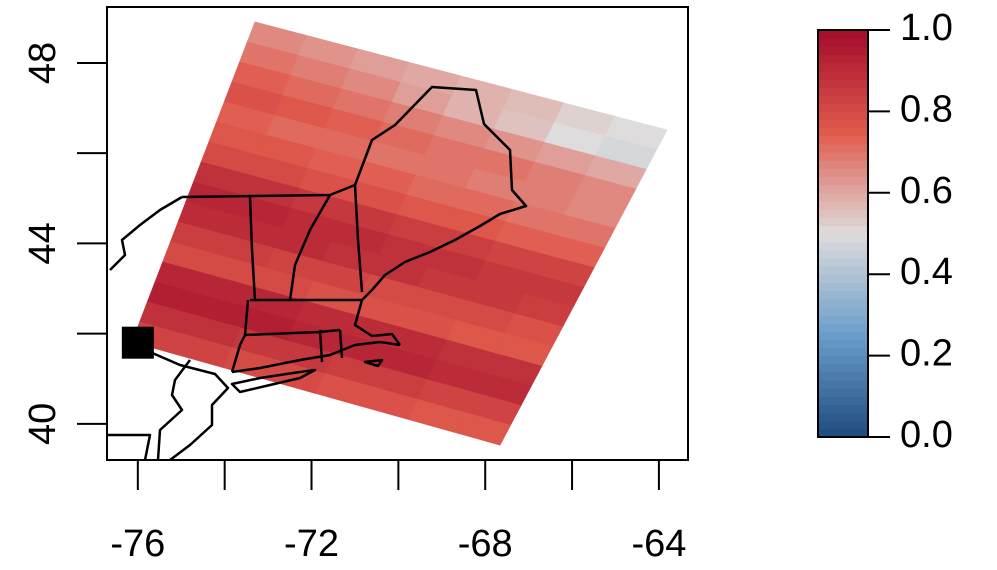 The height and width of the screenshot is (570, 997). I want to click on ny-border, so click(146, 233).